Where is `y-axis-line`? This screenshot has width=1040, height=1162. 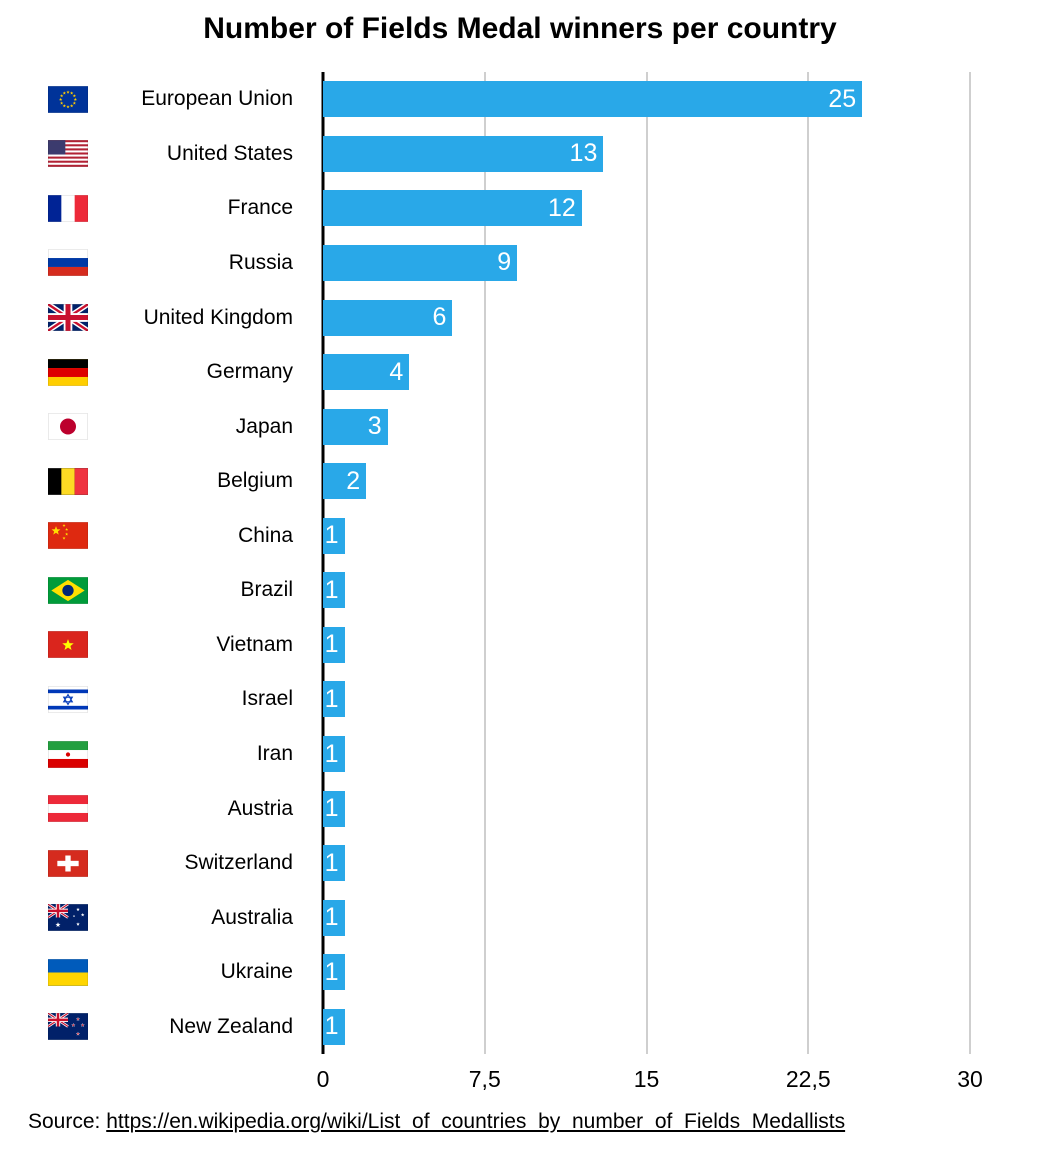 y-axis-line is located at coordinates (323, 563).